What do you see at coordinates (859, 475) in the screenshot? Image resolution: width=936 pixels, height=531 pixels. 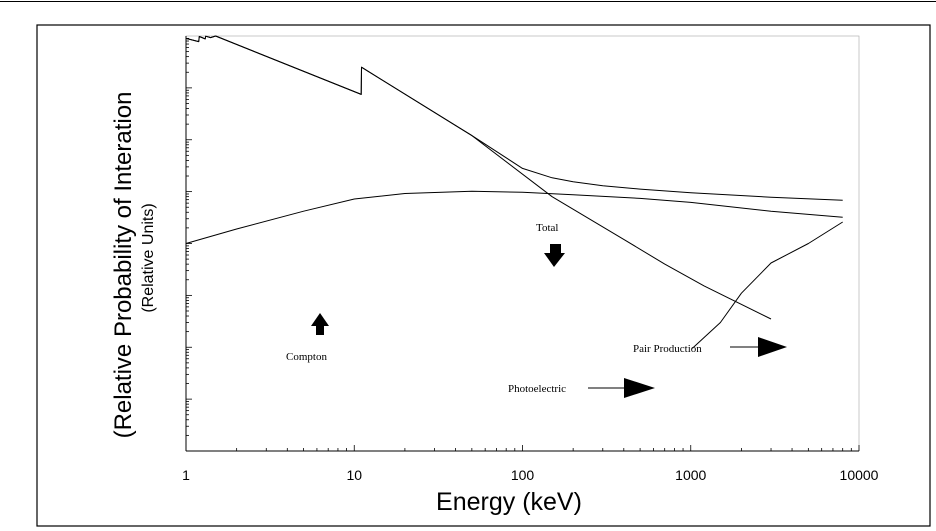 I see `x-tick-label: 10000` at bounding box center [859, 475].